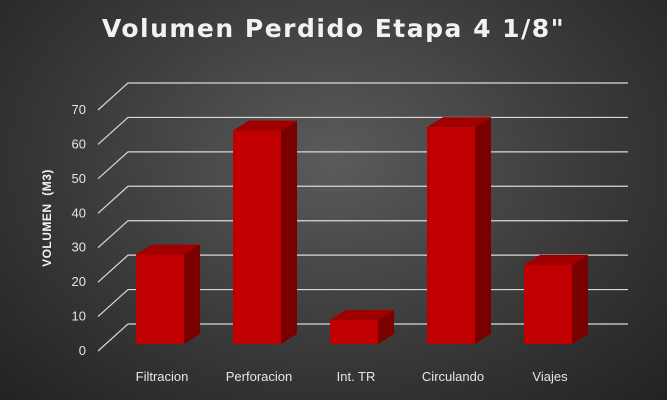 The height and width of the screenshot is (400, 667). Describe the element at coordinates (453, 376) in the screenshot. I see `x-tick-label: Circulando` at that location.